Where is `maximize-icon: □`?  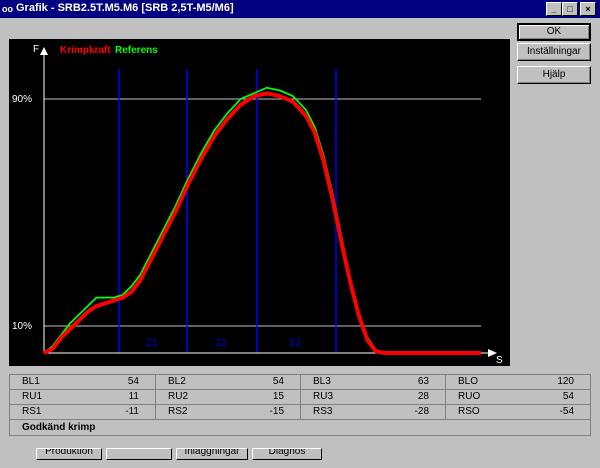
maximize-icon: □ is located at coordinates (570, 9).